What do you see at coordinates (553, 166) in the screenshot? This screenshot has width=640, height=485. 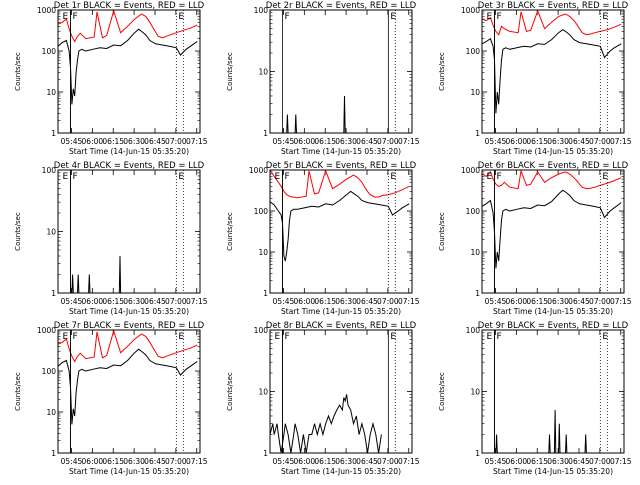 I see `panel-title: Det 6r BLACK = Events, RED = LLD` at bounding box center [553, 166].